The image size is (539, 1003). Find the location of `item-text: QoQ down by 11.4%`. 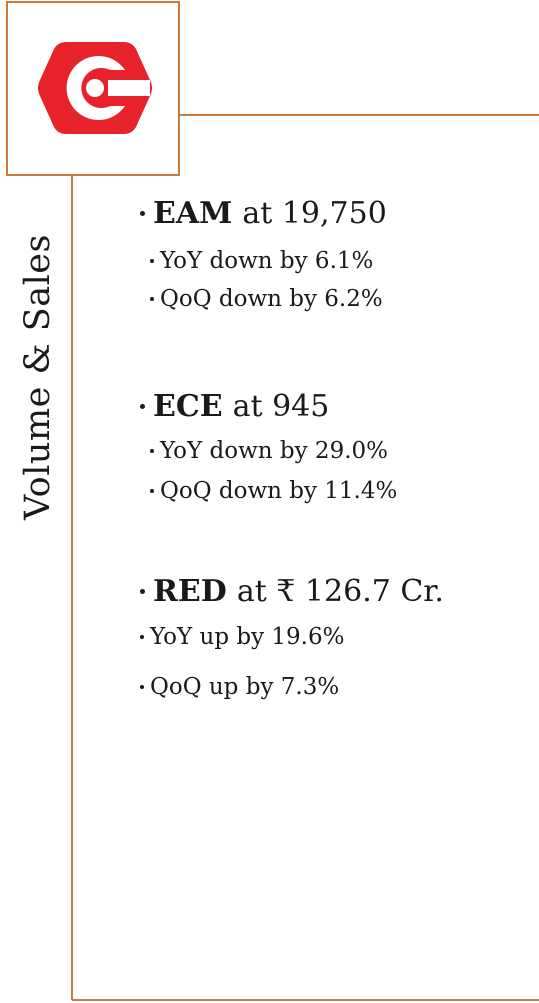

item-text: QoQ down by 11.4% is located at coordinates (279, 491).